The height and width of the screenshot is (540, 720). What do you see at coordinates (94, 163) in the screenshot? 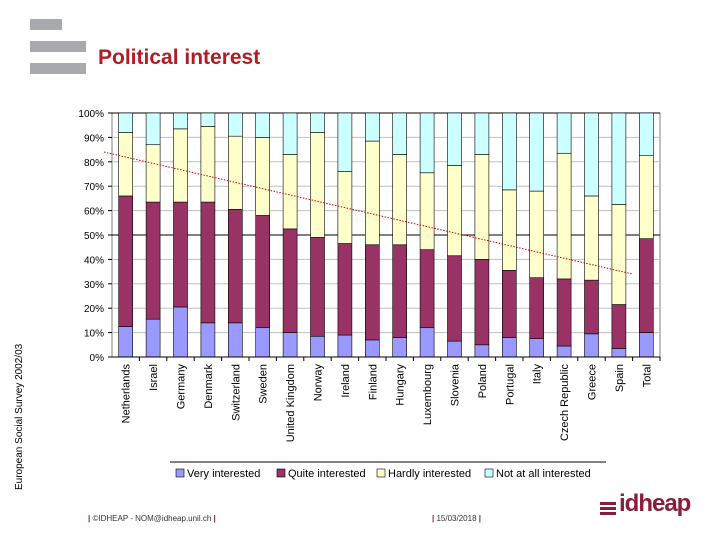
I see `y-tick-label: 80%` at bounding box center [94, 163].